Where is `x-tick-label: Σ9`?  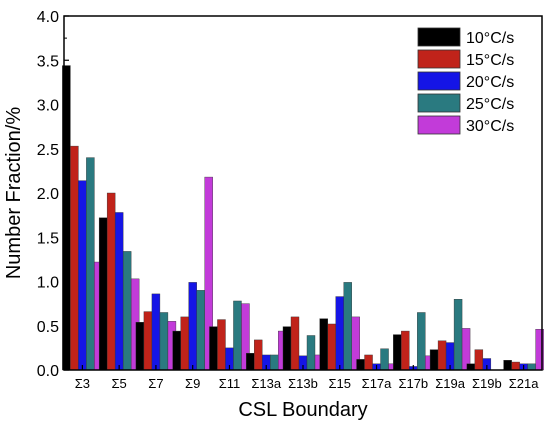
x-tick-label: Σ9 is located at coordinates (192, 383).